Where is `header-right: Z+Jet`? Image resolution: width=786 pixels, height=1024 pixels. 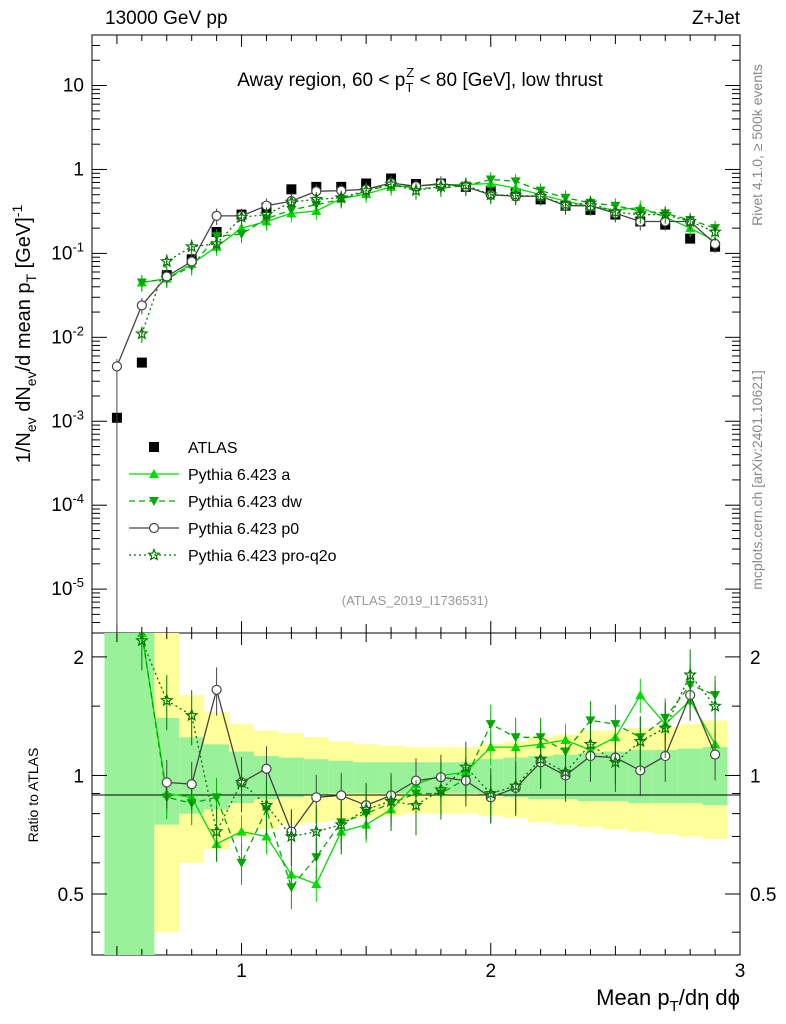 header-right: Z+Jet is located at coordinates (716, 18).